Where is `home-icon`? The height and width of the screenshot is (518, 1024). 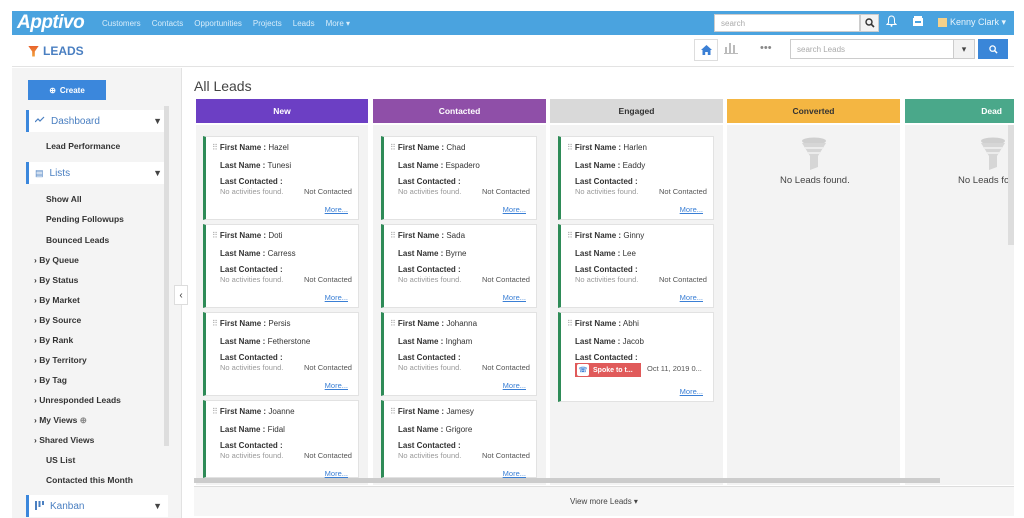 home-icon is located at coordinates (706, 50).